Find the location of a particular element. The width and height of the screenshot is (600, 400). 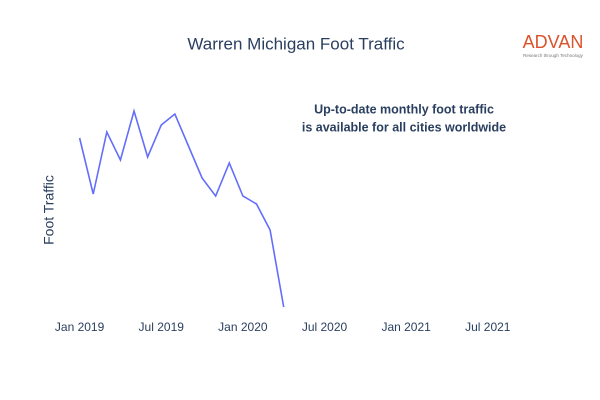

annotation: is available for all cities worldwide is located at coordinates (404, 127).